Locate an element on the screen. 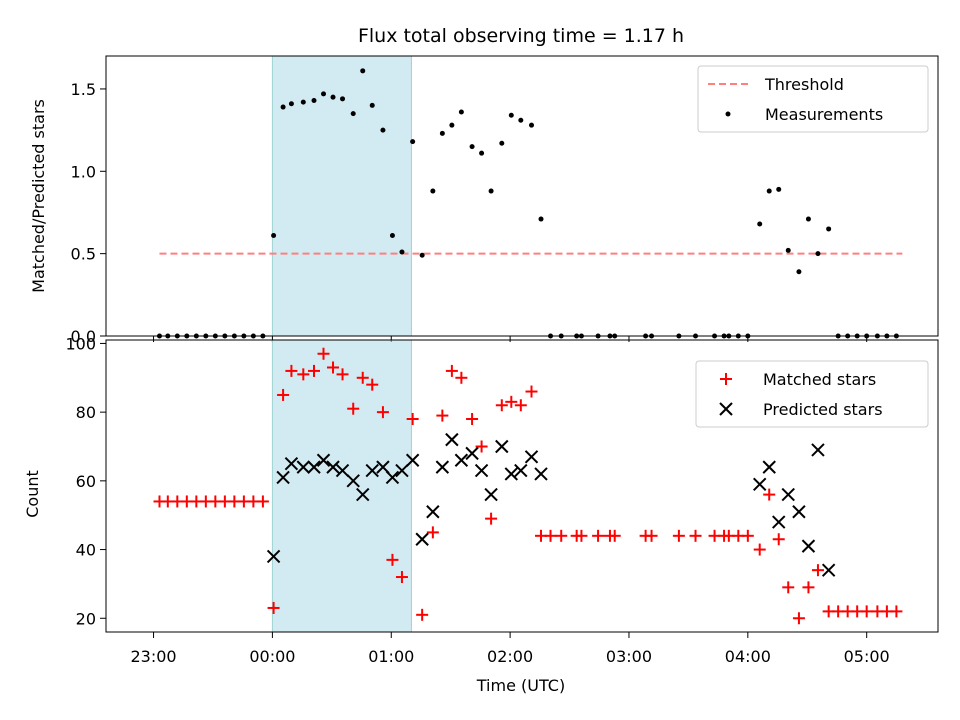 The image size is (960, 720). y-tick-label: 40 is located at coordinates (86, 550).